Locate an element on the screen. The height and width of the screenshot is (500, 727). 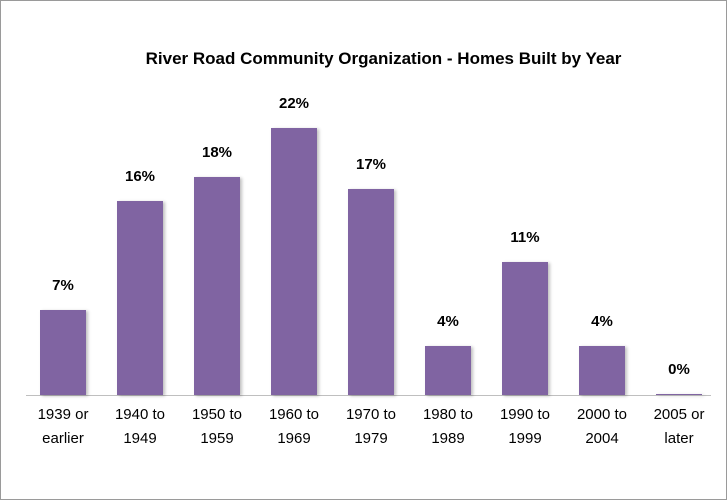
x-tick-label: 1939 or earlier is located at coordinates (63, 426).